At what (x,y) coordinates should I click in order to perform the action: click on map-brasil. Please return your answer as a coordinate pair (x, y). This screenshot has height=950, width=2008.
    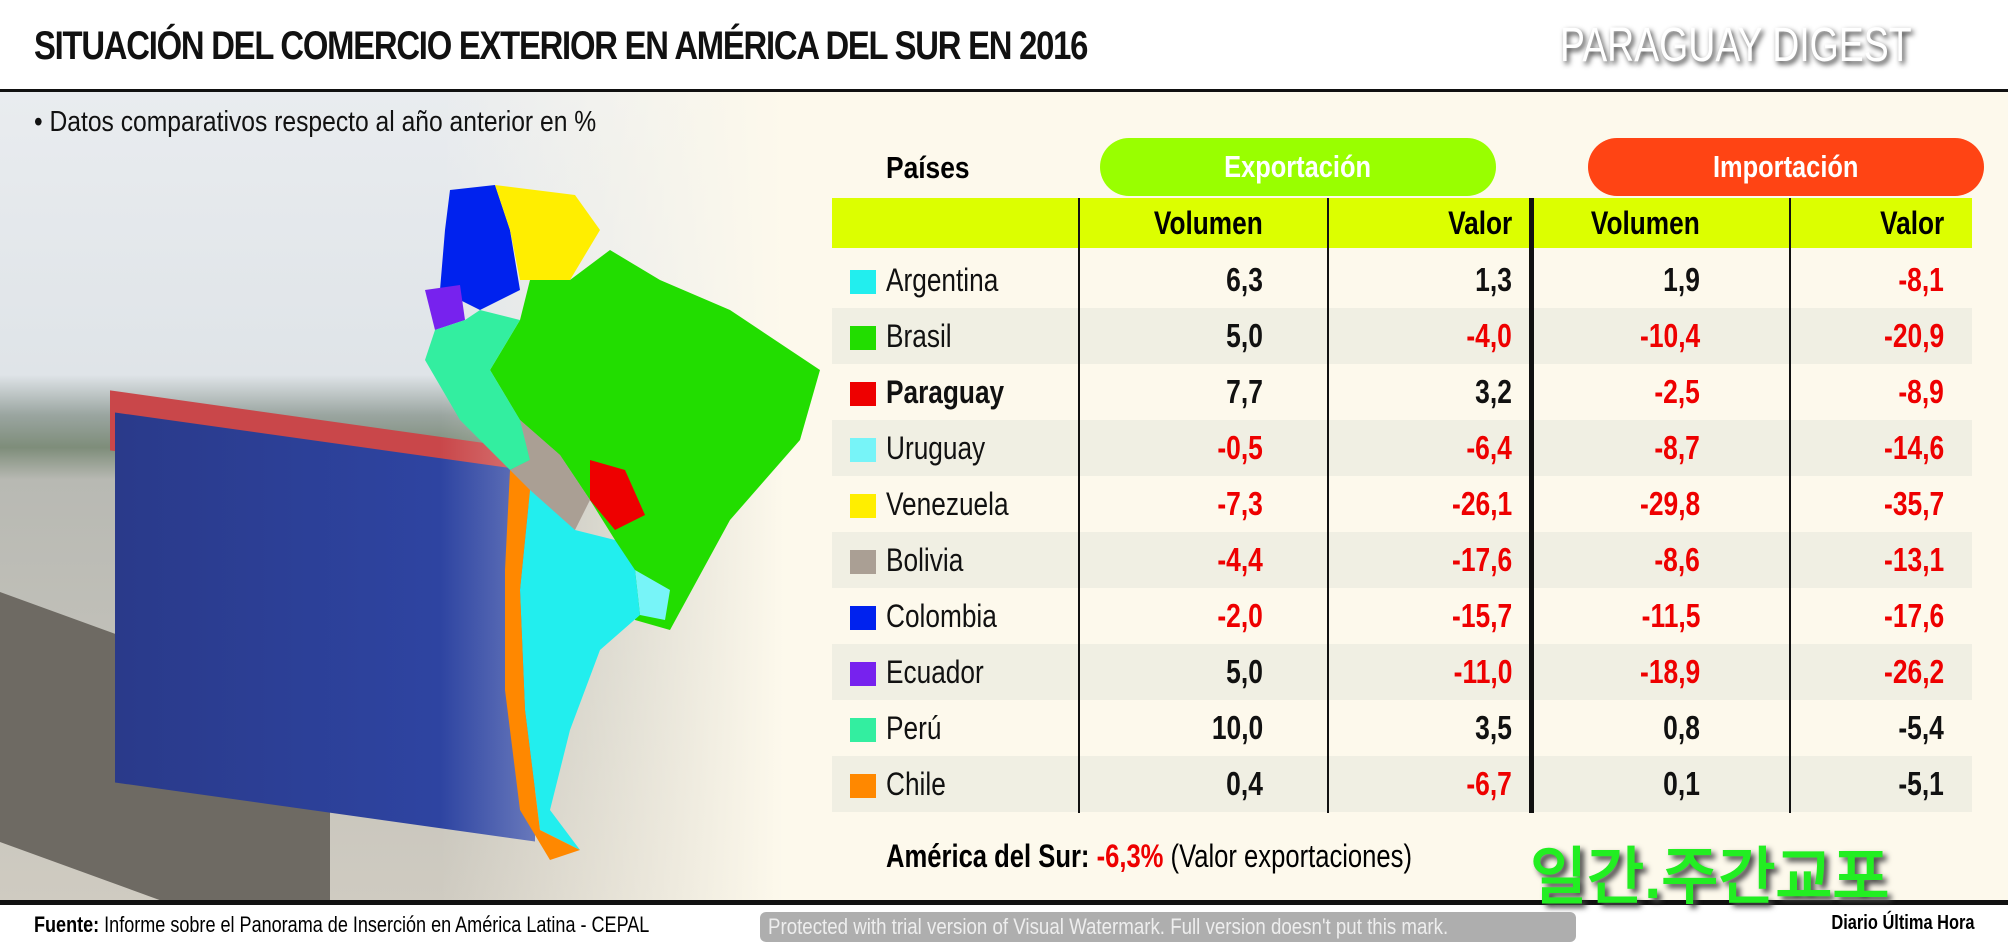
    Looking at the image, I should click on (655, 440).